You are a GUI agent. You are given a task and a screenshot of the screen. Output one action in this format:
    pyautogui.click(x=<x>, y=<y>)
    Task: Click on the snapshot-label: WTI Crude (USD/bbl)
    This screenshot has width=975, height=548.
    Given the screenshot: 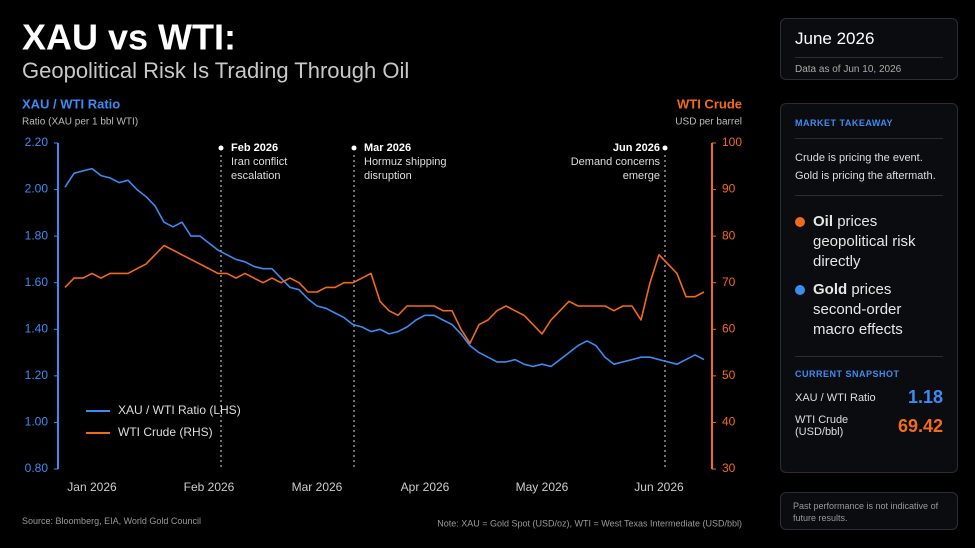 What is the action you would take?
    pyautogui.click(x=822, y=426)
    